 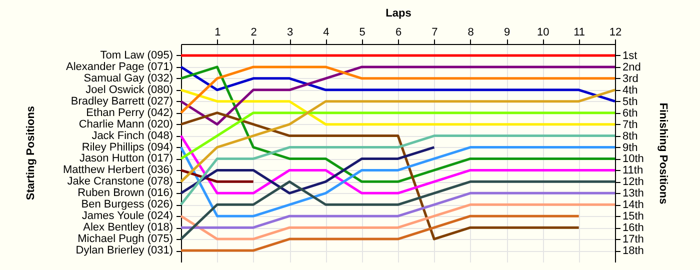 What do you see at coordinates (633, 228) in the screenshot?
I see `y-tick-label: 16th` at bounding box center [633, 228].